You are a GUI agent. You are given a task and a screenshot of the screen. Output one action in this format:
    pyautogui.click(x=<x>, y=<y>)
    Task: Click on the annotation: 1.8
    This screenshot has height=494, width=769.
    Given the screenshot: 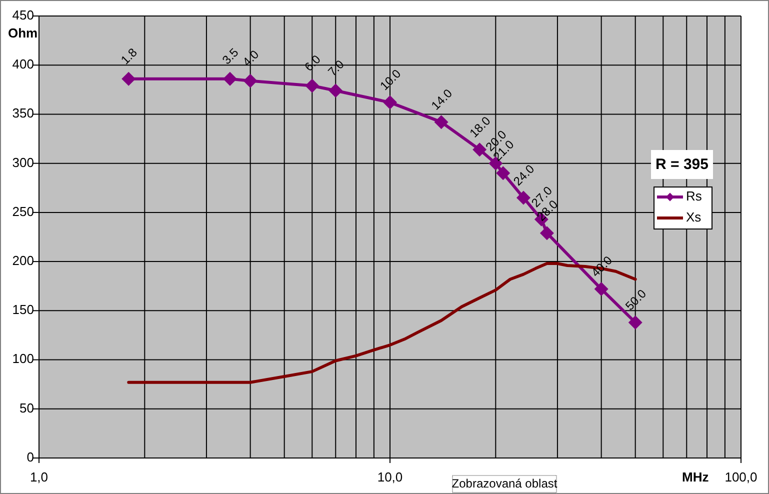 What is the action you would take?
    pyautogui.click(x=129, y=56)
    